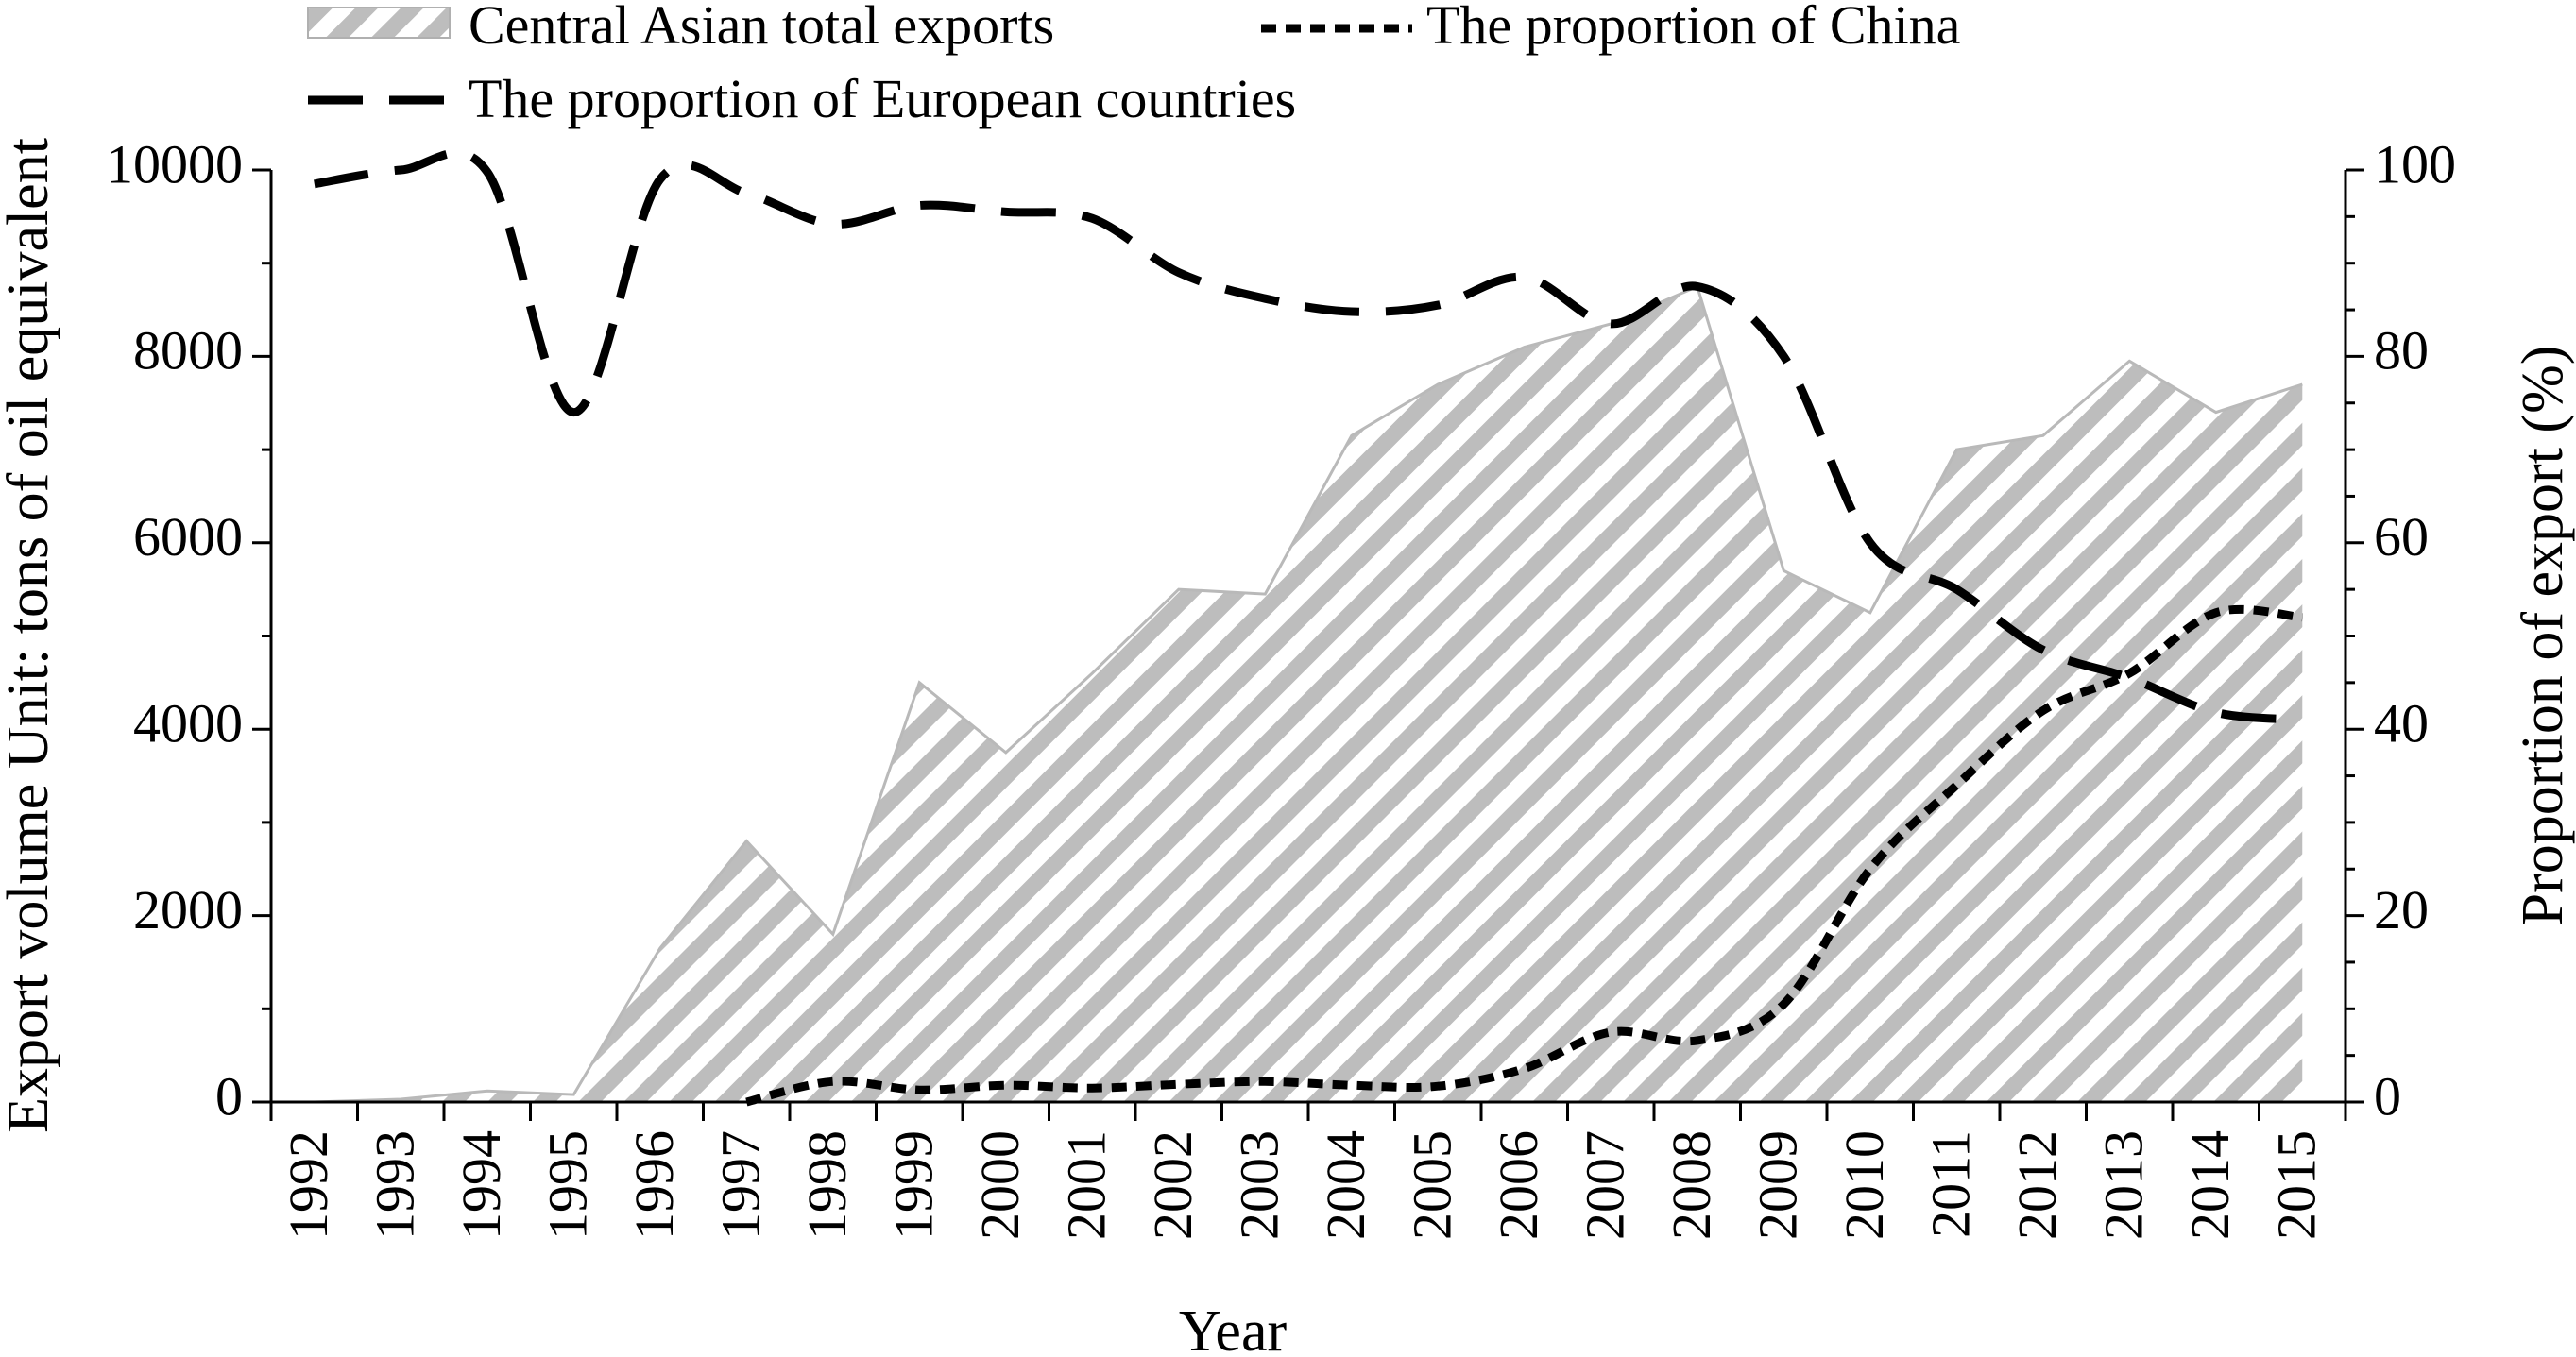 The height and width of the screenshot is (1357, 2576). I want to click on y-right-tick-label: 100, so click(2415, 164).